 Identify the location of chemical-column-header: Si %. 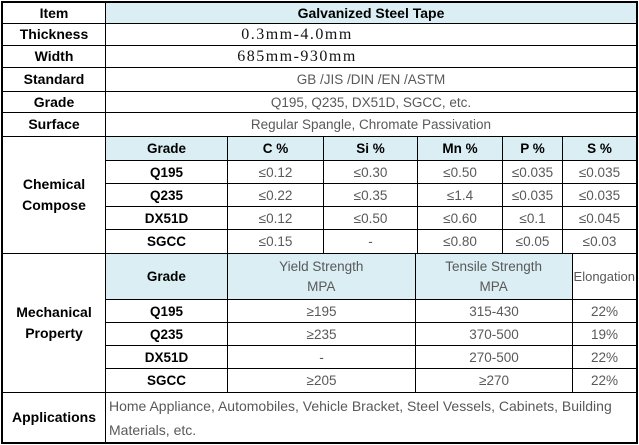
(371, 148).